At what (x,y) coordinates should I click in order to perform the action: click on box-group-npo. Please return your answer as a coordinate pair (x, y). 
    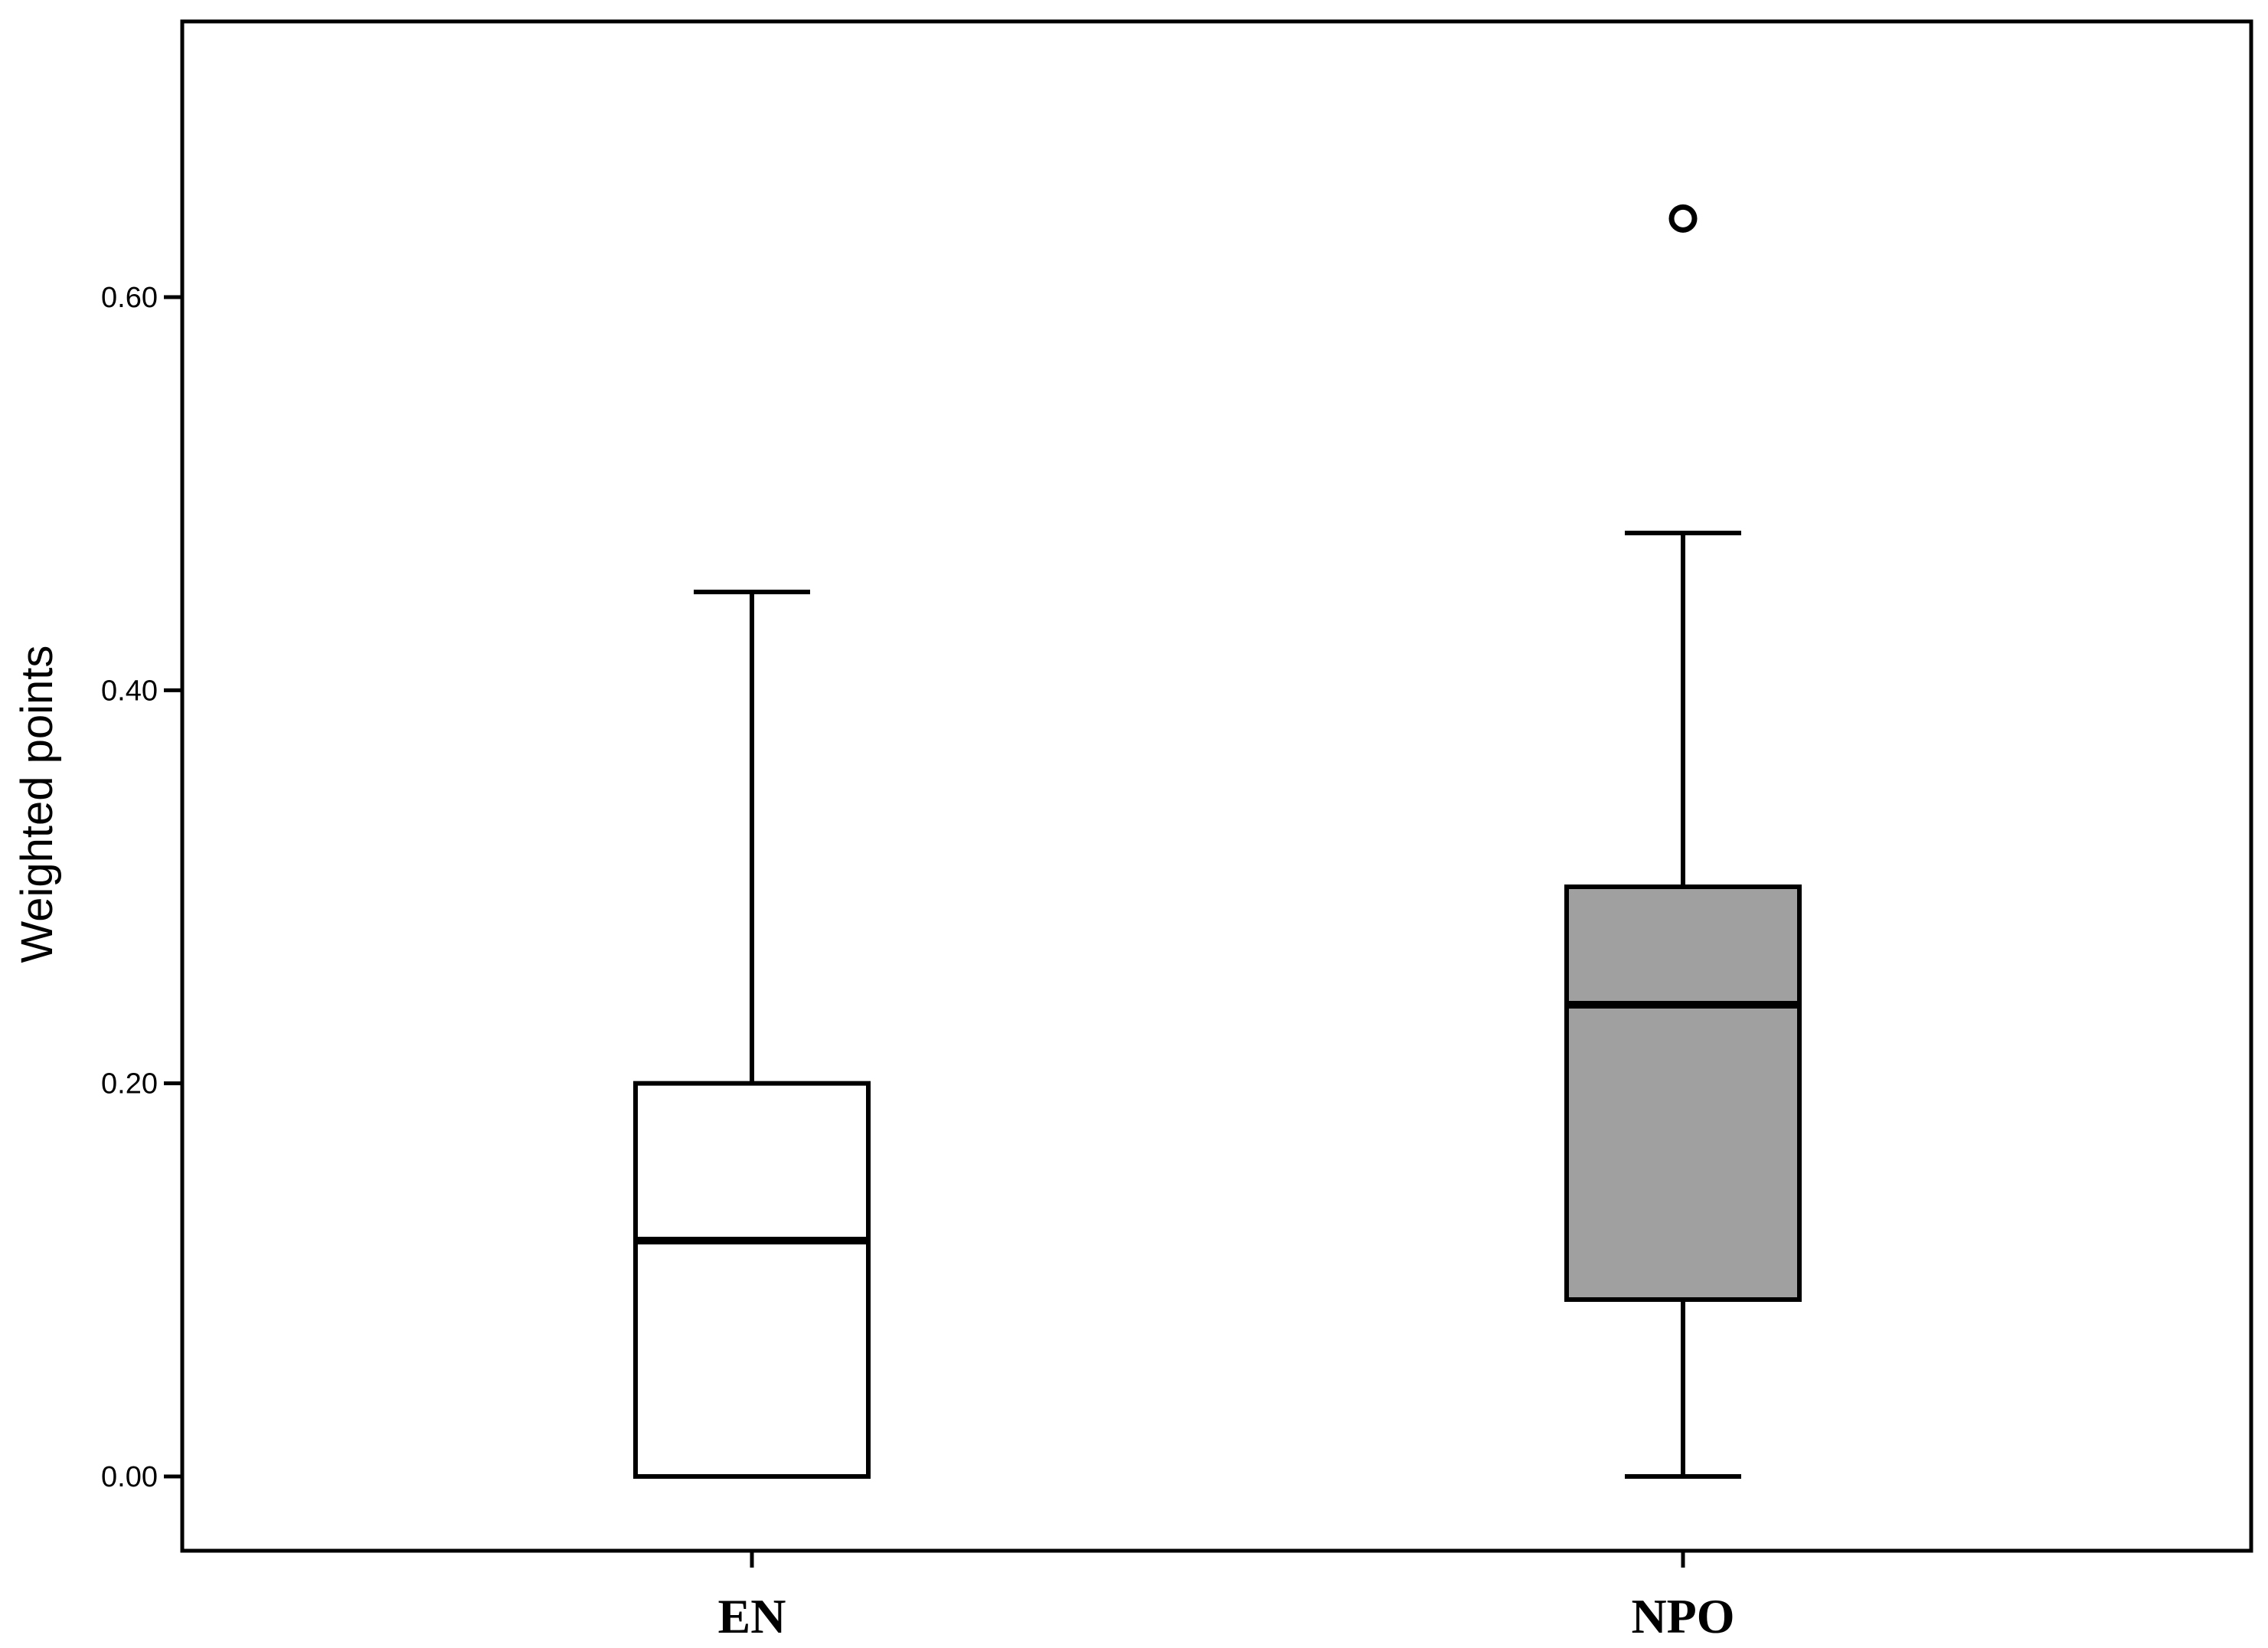
    Looking at the image, I should click on (1683, 842).